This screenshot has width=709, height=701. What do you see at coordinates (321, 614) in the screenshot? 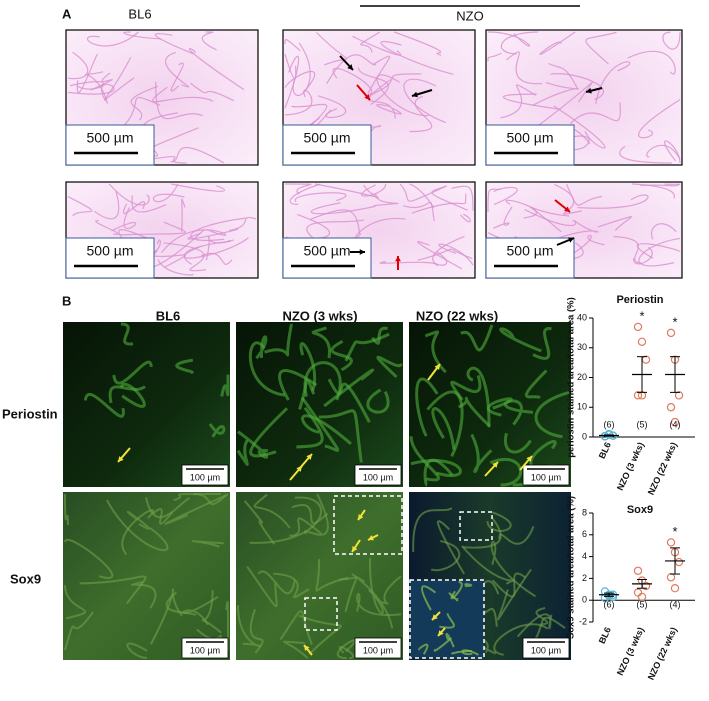
I see `inset-box` at bounding box center [321, 614].